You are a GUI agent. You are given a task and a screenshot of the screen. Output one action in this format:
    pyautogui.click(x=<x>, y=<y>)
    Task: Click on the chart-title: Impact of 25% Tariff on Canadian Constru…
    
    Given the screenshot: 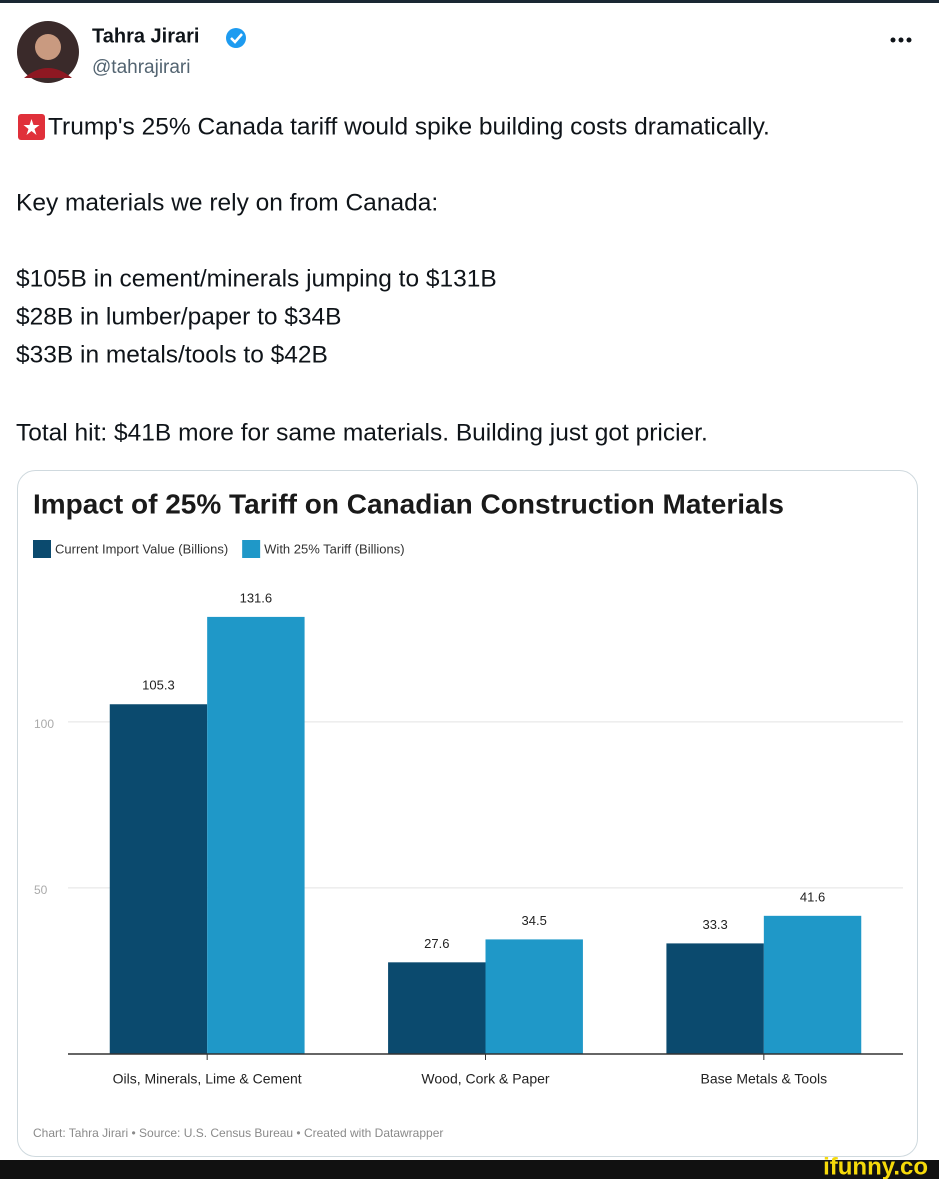 What is the action you would take?
    pyautogui.click(x=408, y=503)
    